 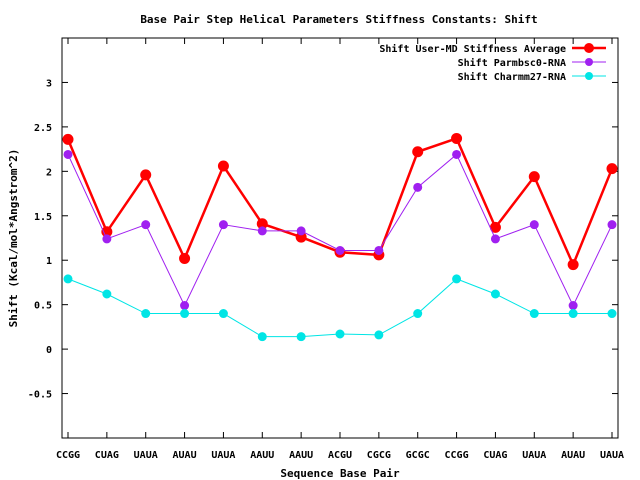 What do you see at coordinates (43, 306) in the screenshot?
I see `y-tick-label: 0.5` at bounding box center [43, 306].